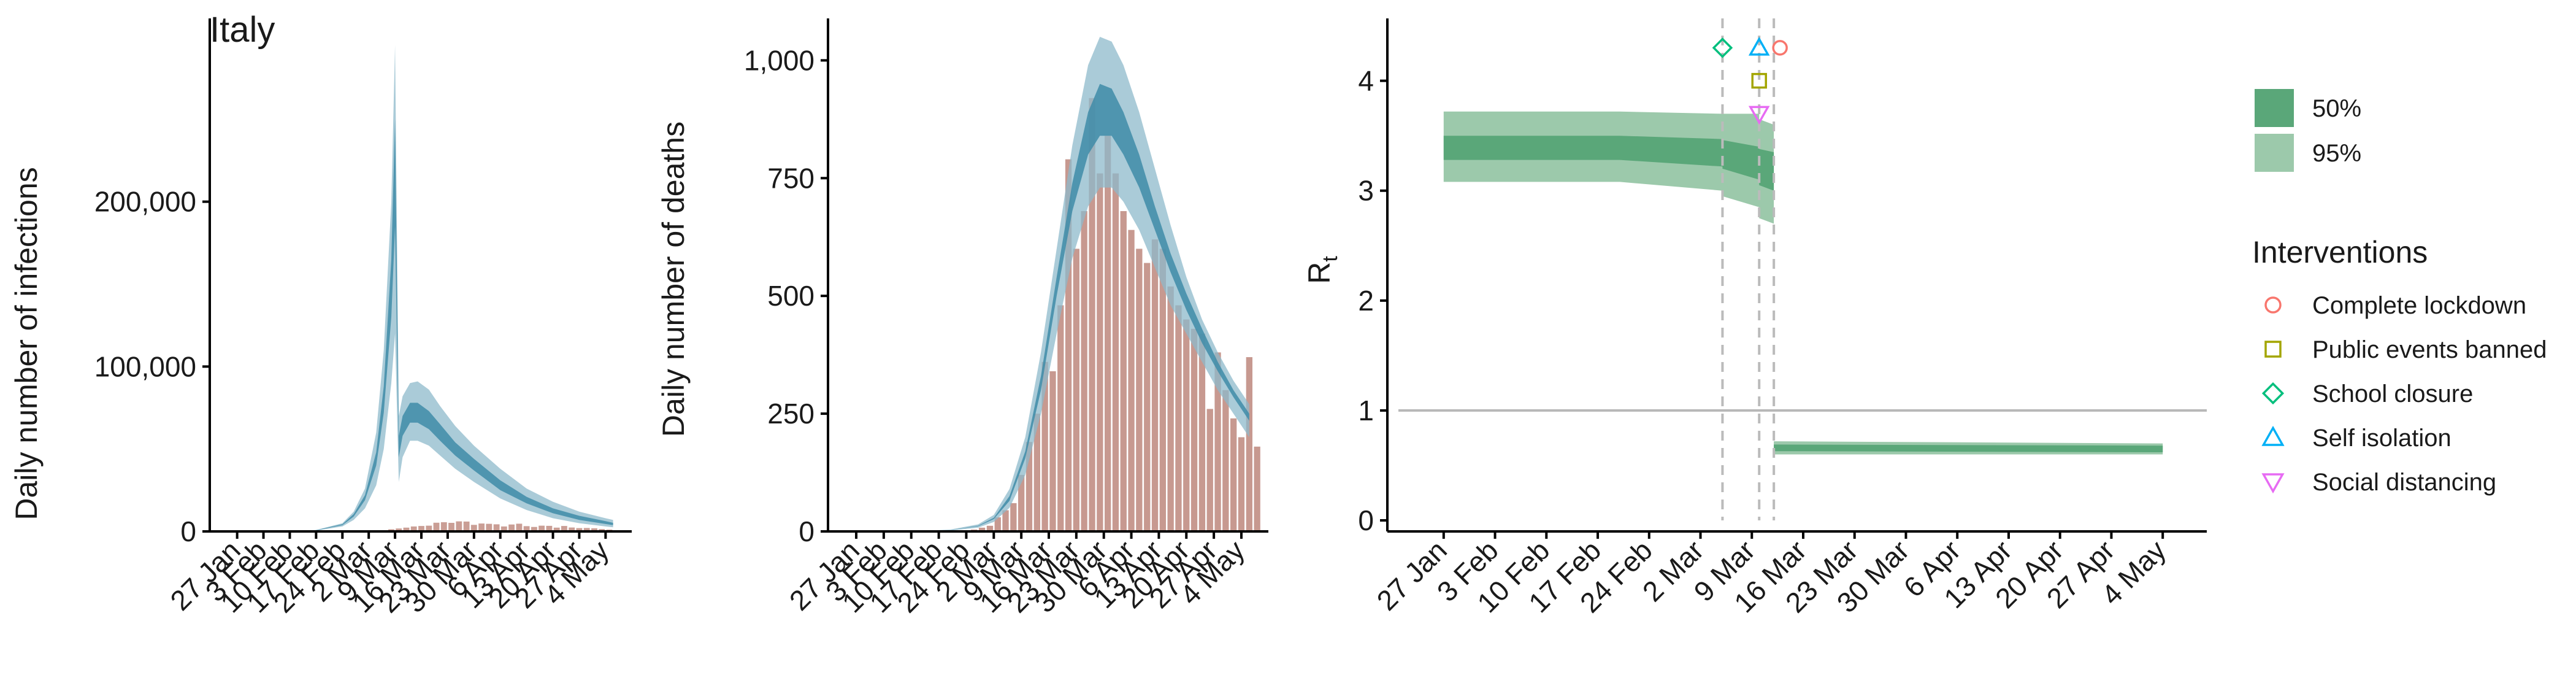  I want to click on legend-label-50: 50%, so click(2336, 108).